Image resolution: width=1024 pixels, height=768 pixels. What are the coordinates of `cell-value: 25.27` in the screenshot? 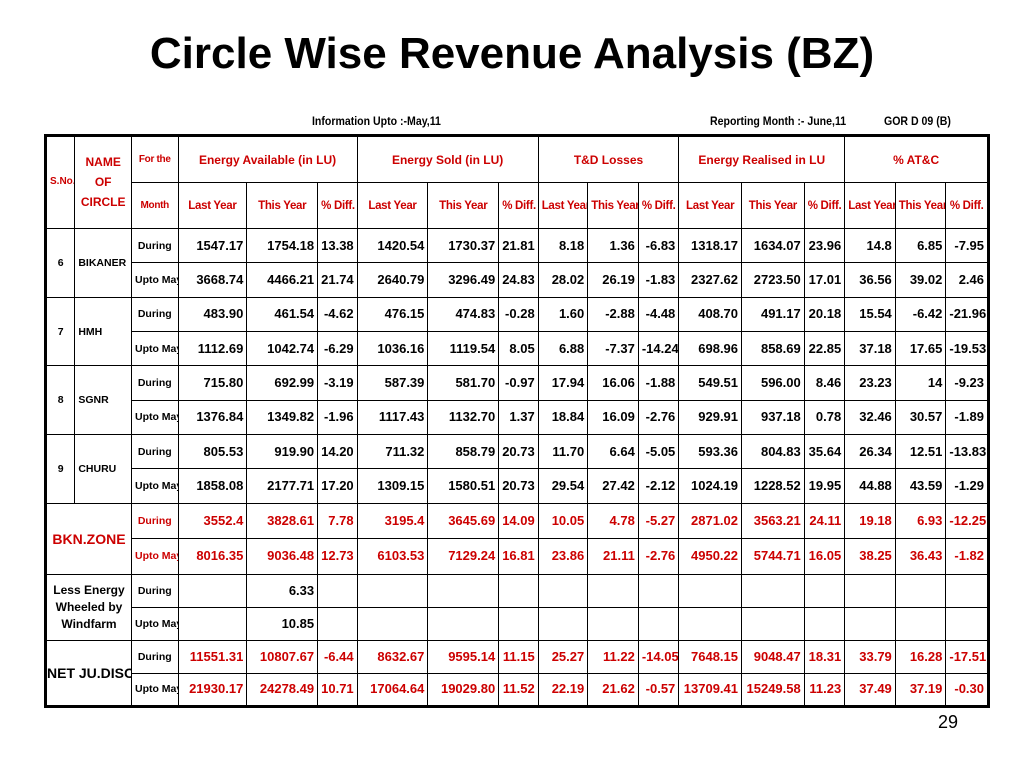 It's located at (563, 657).